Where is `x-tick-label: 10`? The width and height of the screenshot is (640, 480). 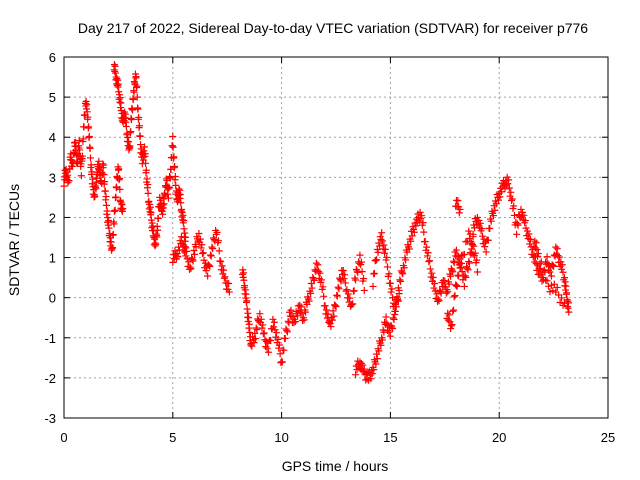
x-tick-label: 10 is located at coordinates (281, 437).